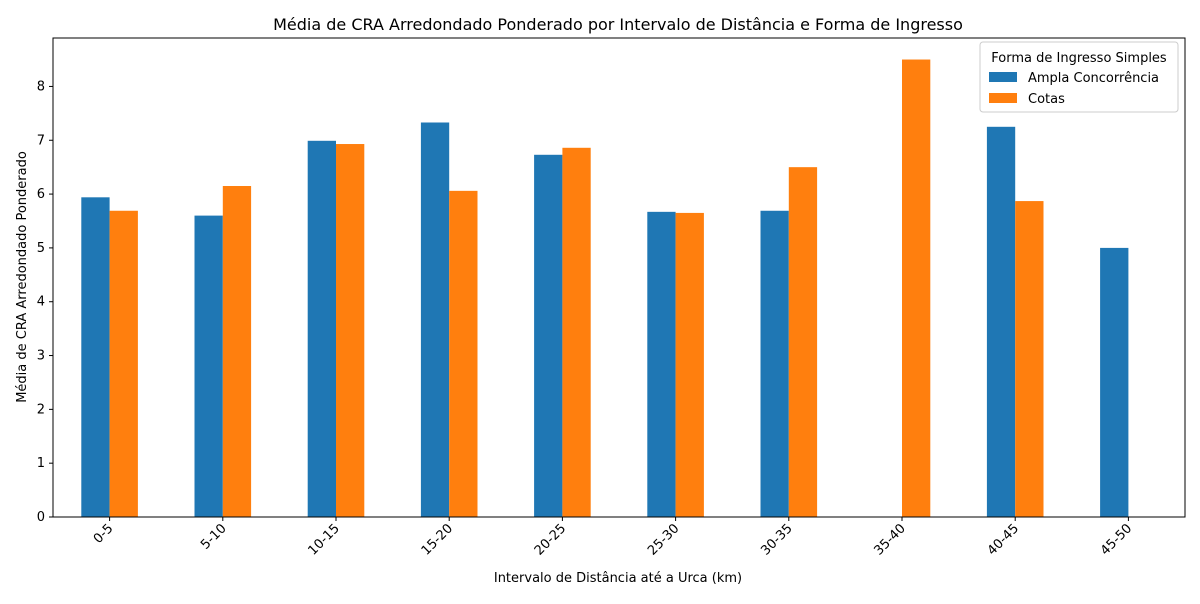 Image resolution: width=1200 pixels, height=604 pixels. Describe the element at coordinates (1003, 77) in the screenshot. I see `legend-swatch-ampla` at that location.